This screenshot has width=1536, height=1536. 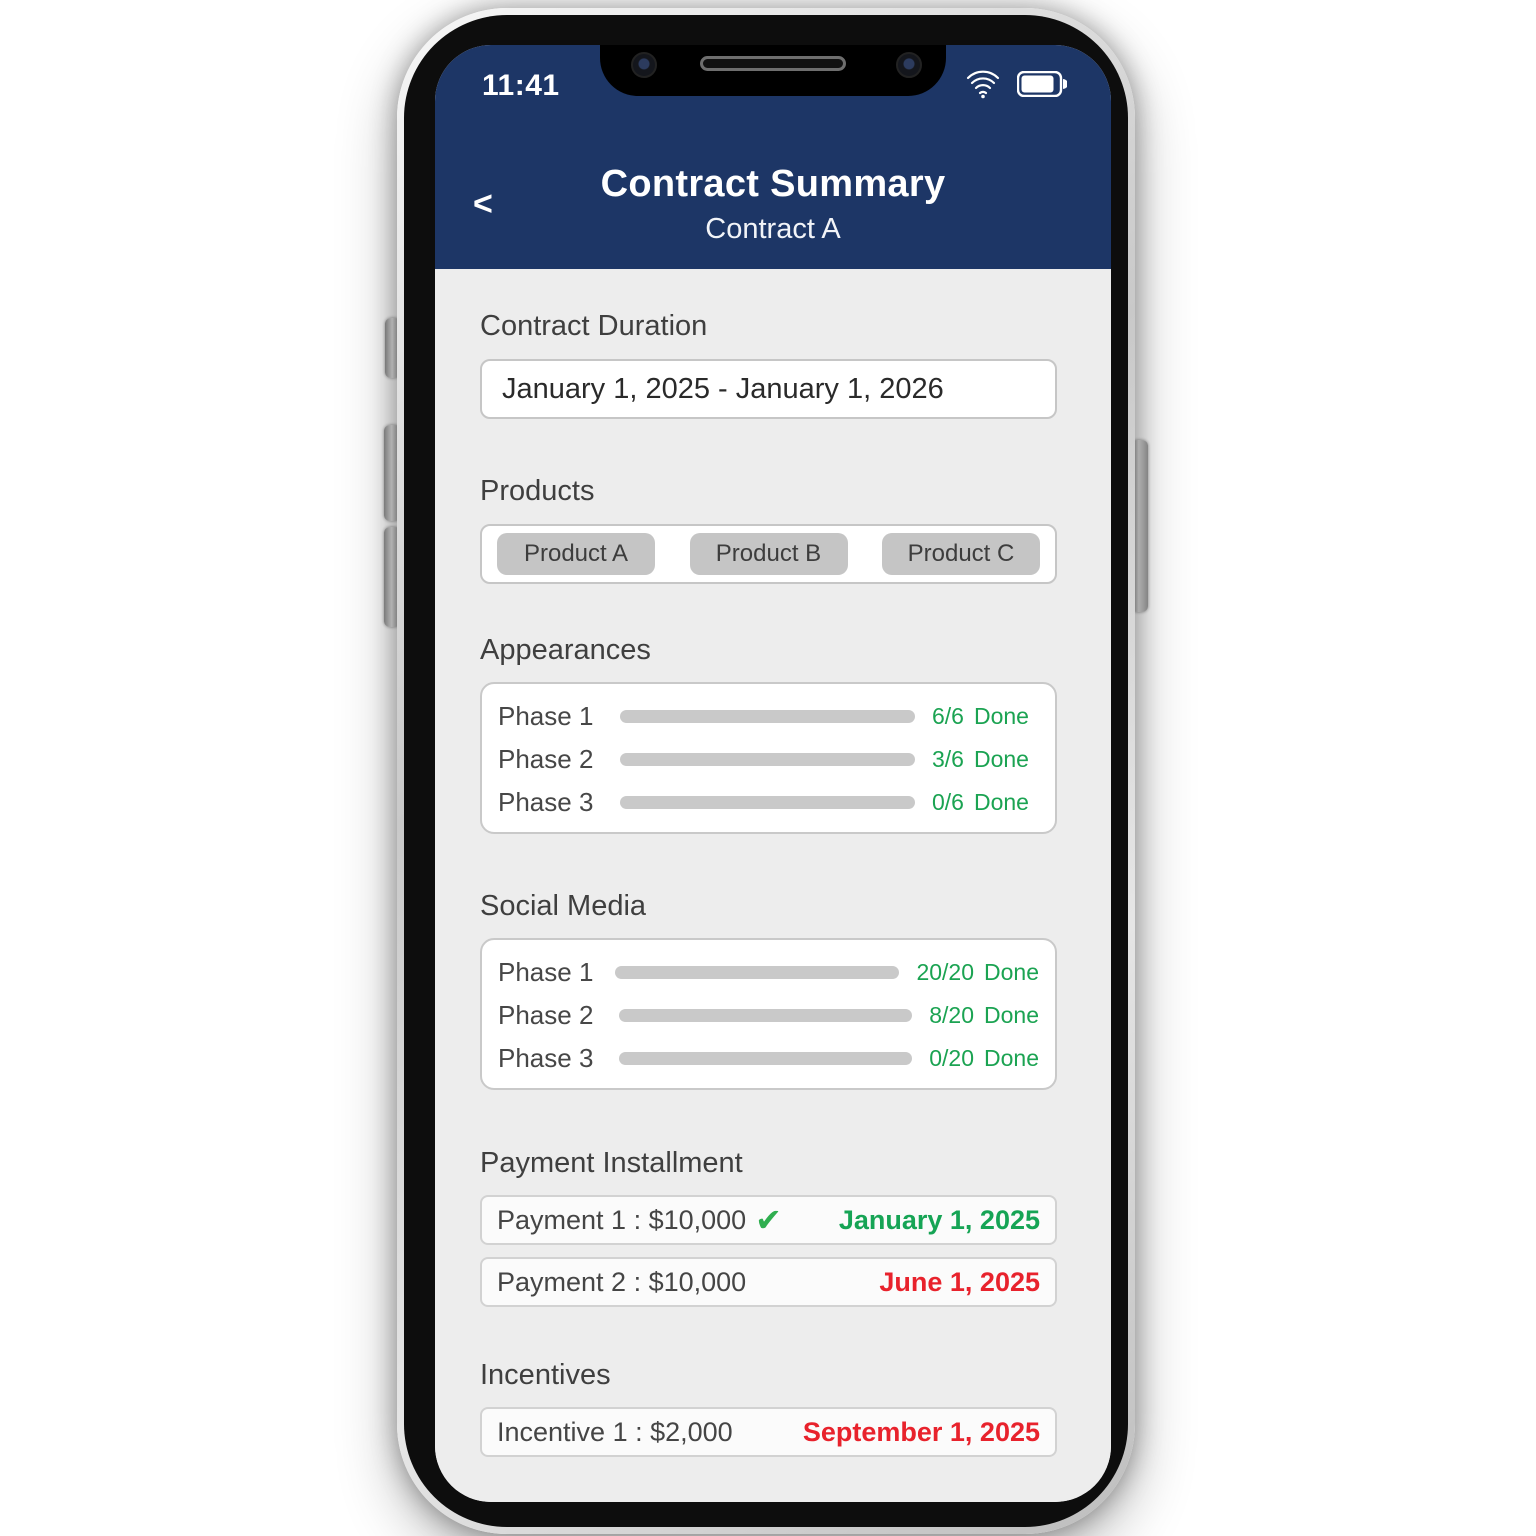 What do you see at coordinates (594, 326) in the screenshot?
I see `contract-duration-label: Contract Duration` at bounding box center [594, 326].